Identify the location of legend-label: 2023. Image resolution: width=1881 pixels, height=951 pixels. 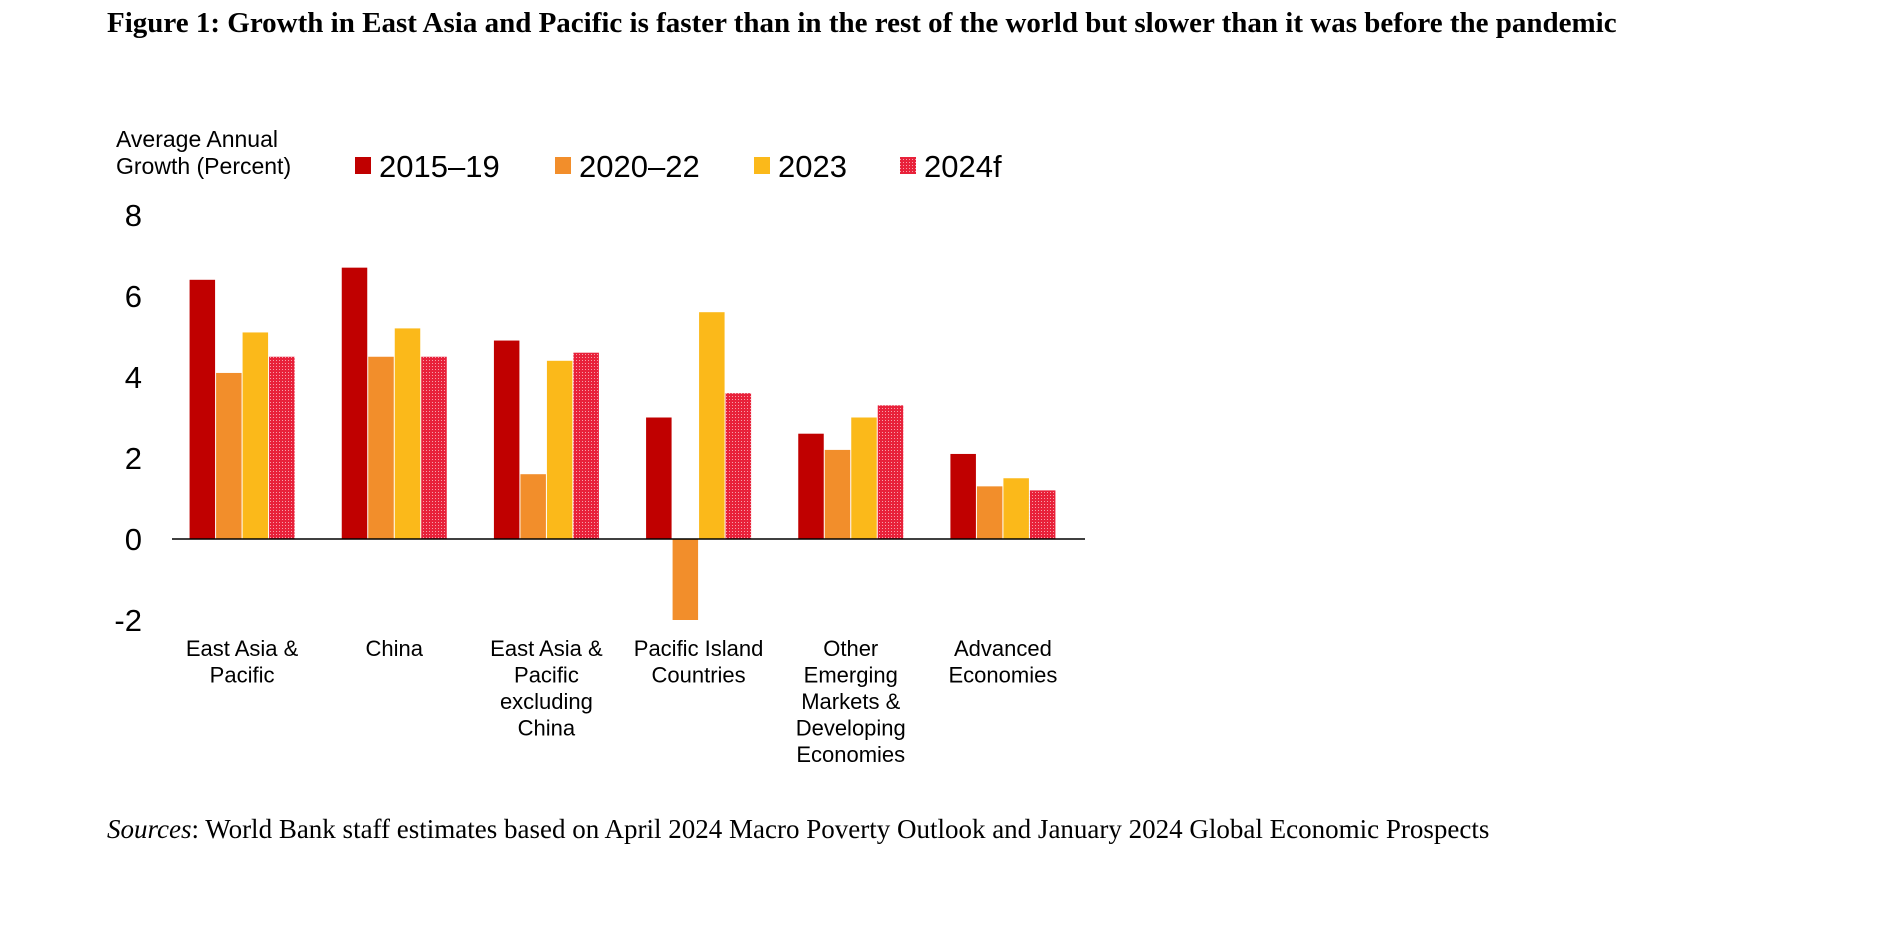
(812, 166).